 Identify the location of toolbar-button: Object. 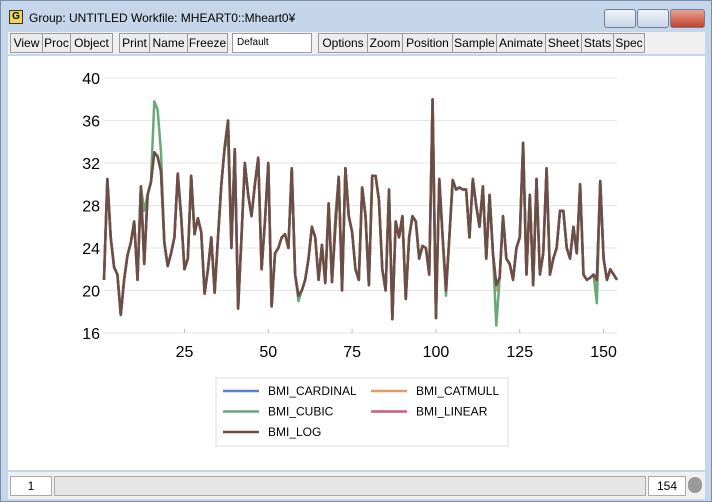
(91, 43).